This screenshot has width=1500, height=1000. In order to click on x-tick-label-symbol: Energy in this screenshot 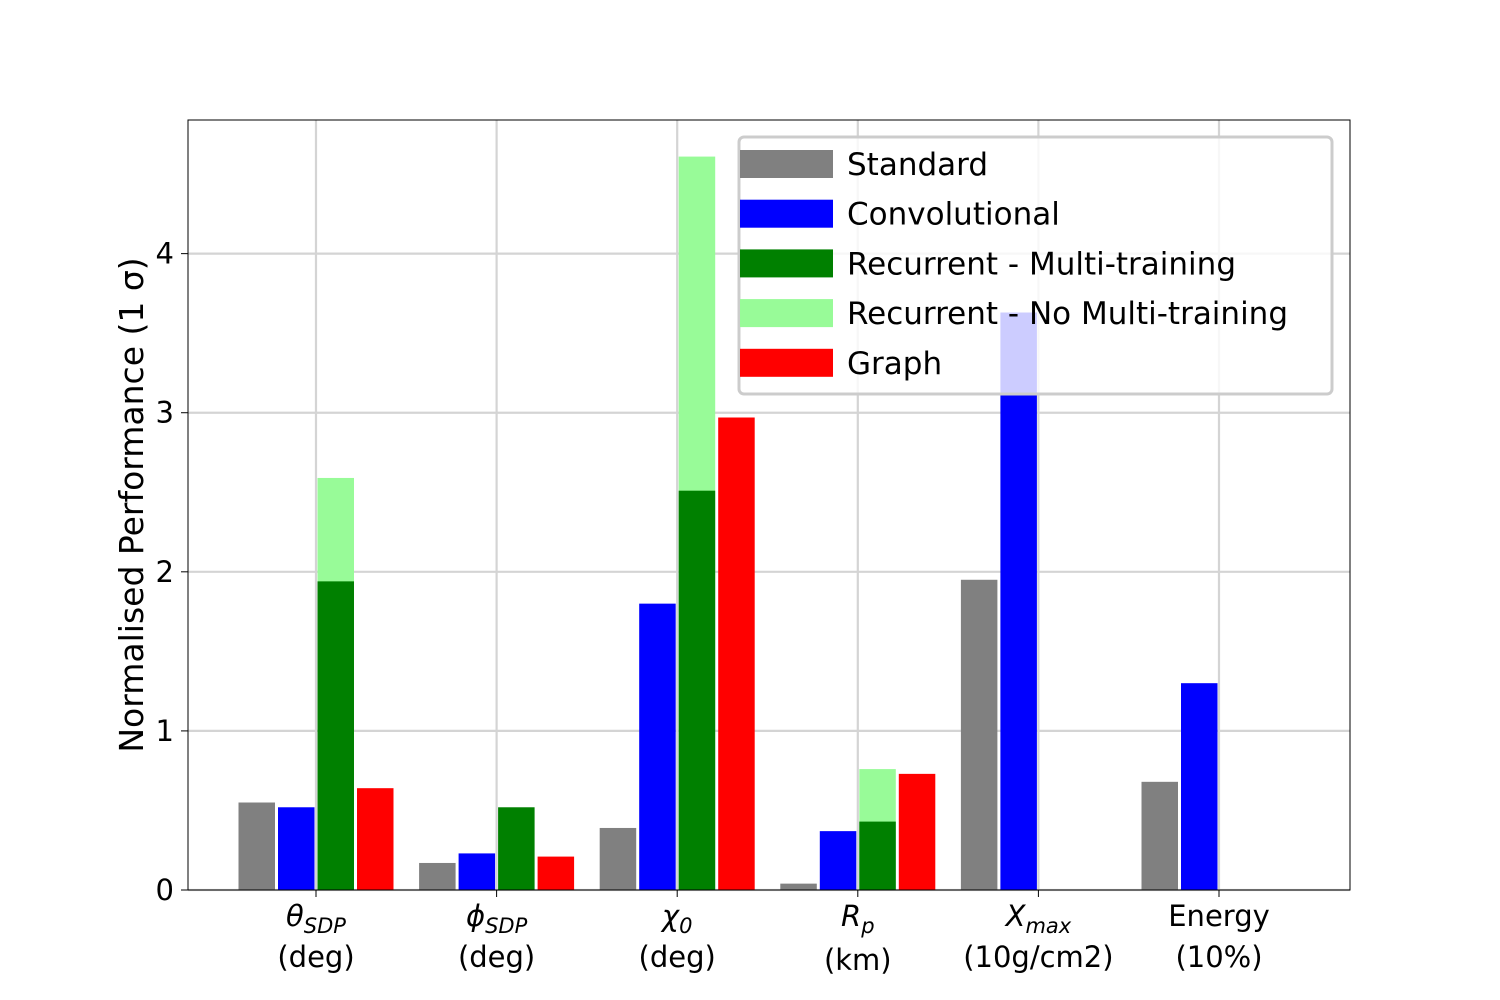, I will do `click(1219, 916)`.